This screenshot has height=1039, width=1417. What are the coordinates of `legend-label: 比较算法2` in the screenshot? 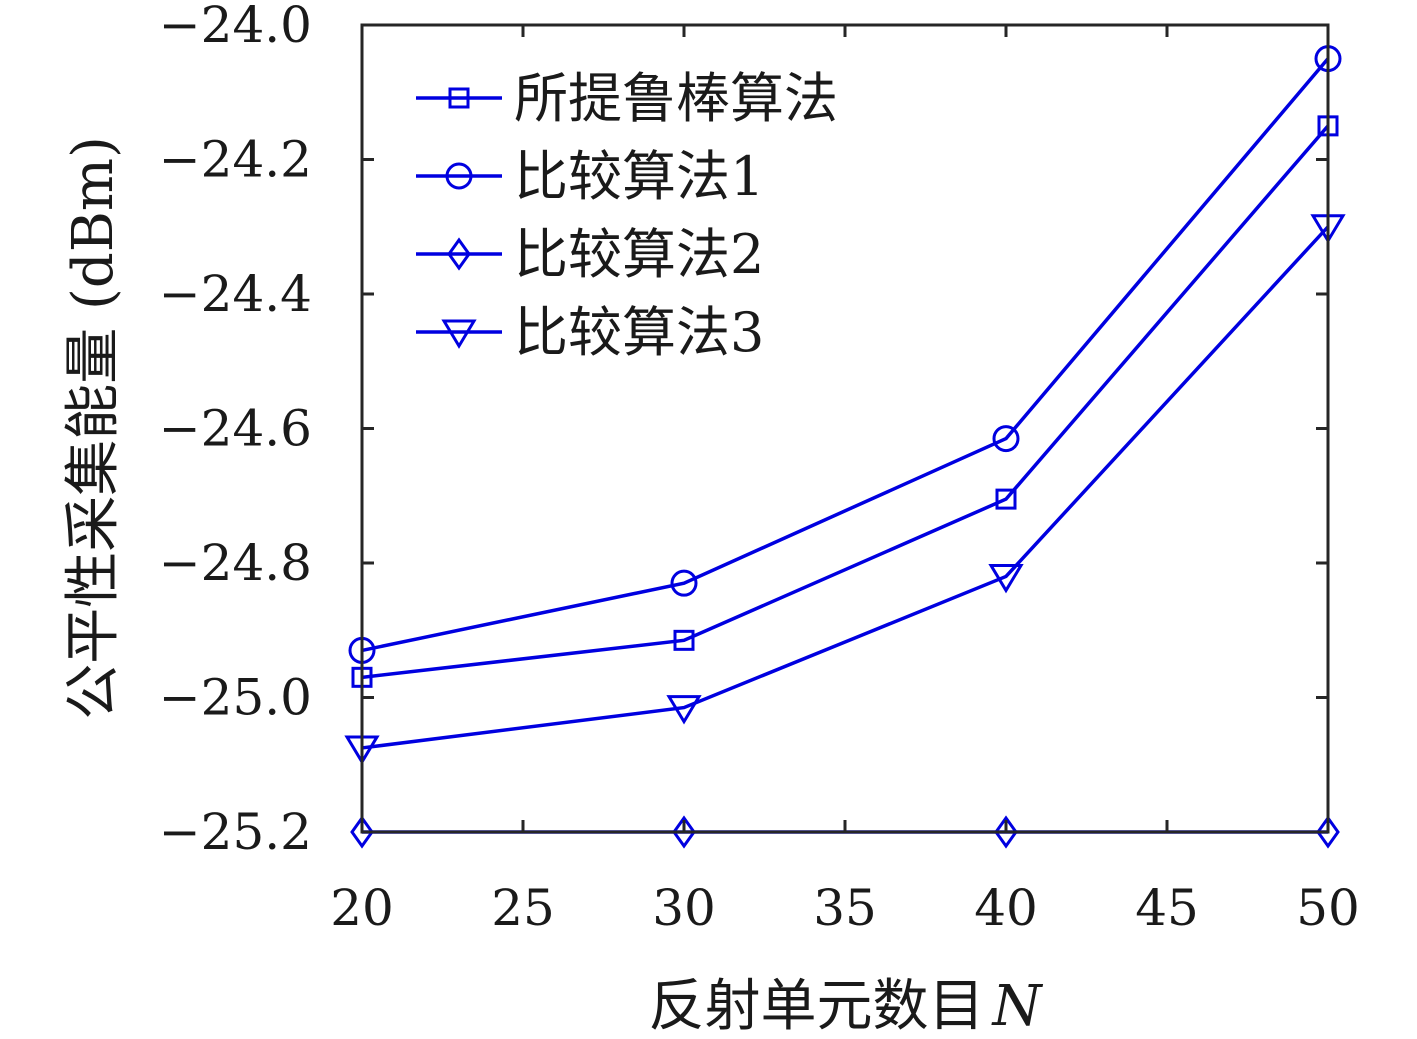 It's located at (639, 254).